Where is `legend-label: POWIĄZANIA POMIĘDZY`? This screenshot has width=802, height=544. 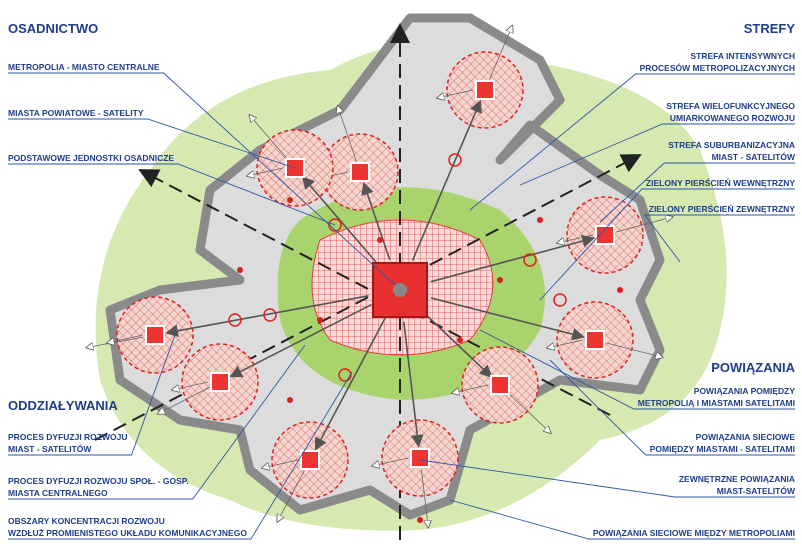 legend-label: POWIĄZANIA POMIĘDZY is located at coordinates (745, 391).